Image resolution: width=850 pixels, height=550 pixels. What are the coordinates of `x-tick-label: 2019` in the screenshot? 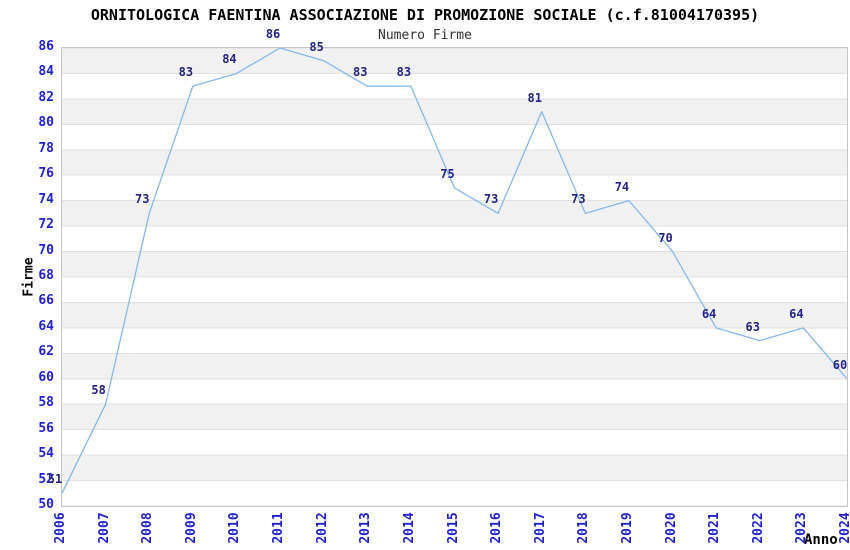 It's located at (627, 528).